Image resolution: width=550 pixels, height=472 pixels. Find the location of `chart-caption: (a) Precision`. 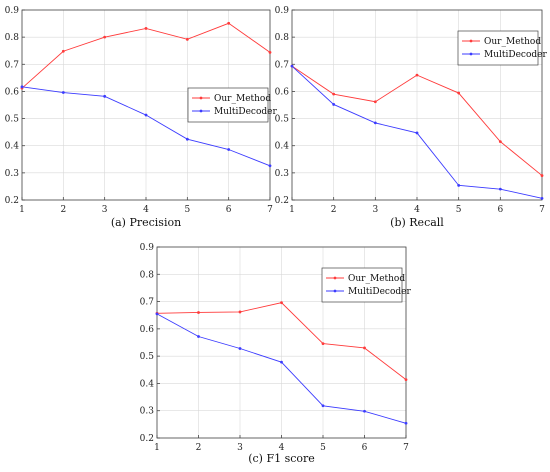

chart-caption: (a) Precision is located at coordinates (146, 222).